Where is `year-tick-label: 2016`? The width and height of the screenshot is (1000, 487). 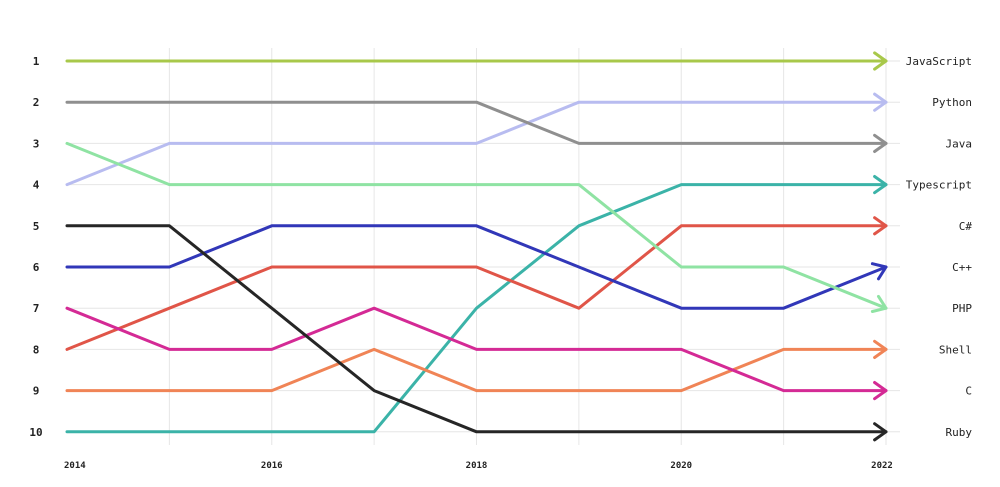 year-tick-label: 2016 is located at coordinates (272, 466).